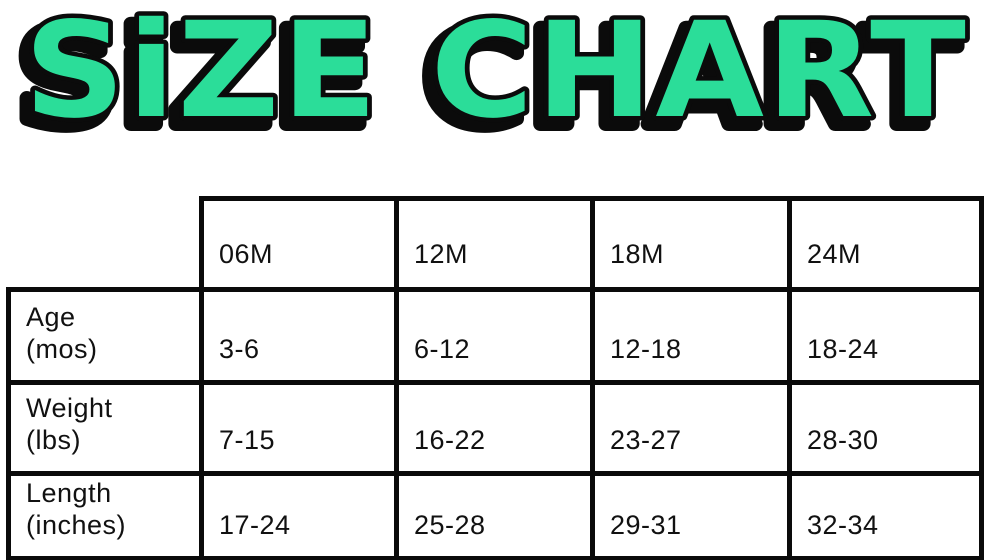 The height and width of the screenshot is (560, 984). I want to click on column-header-12m: 12M, so click(494, 244).